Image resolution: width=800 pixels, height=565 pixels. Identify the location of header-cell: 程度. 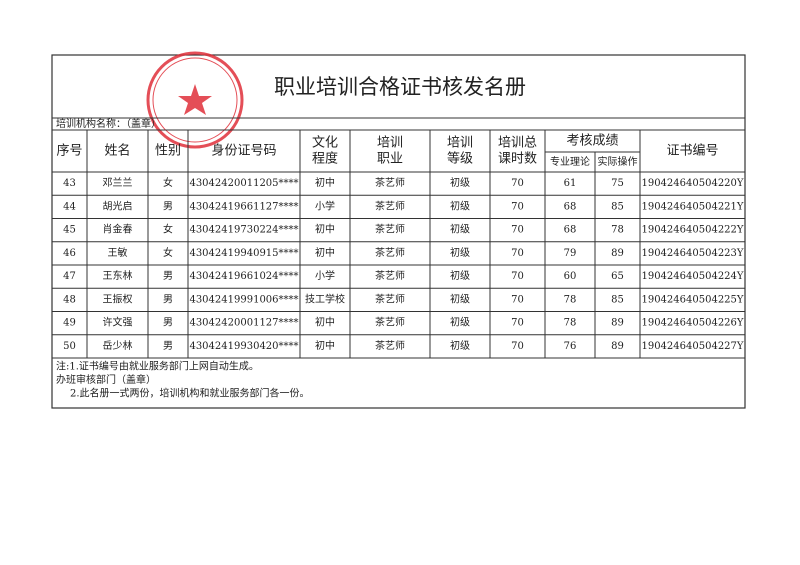
(325, 159).